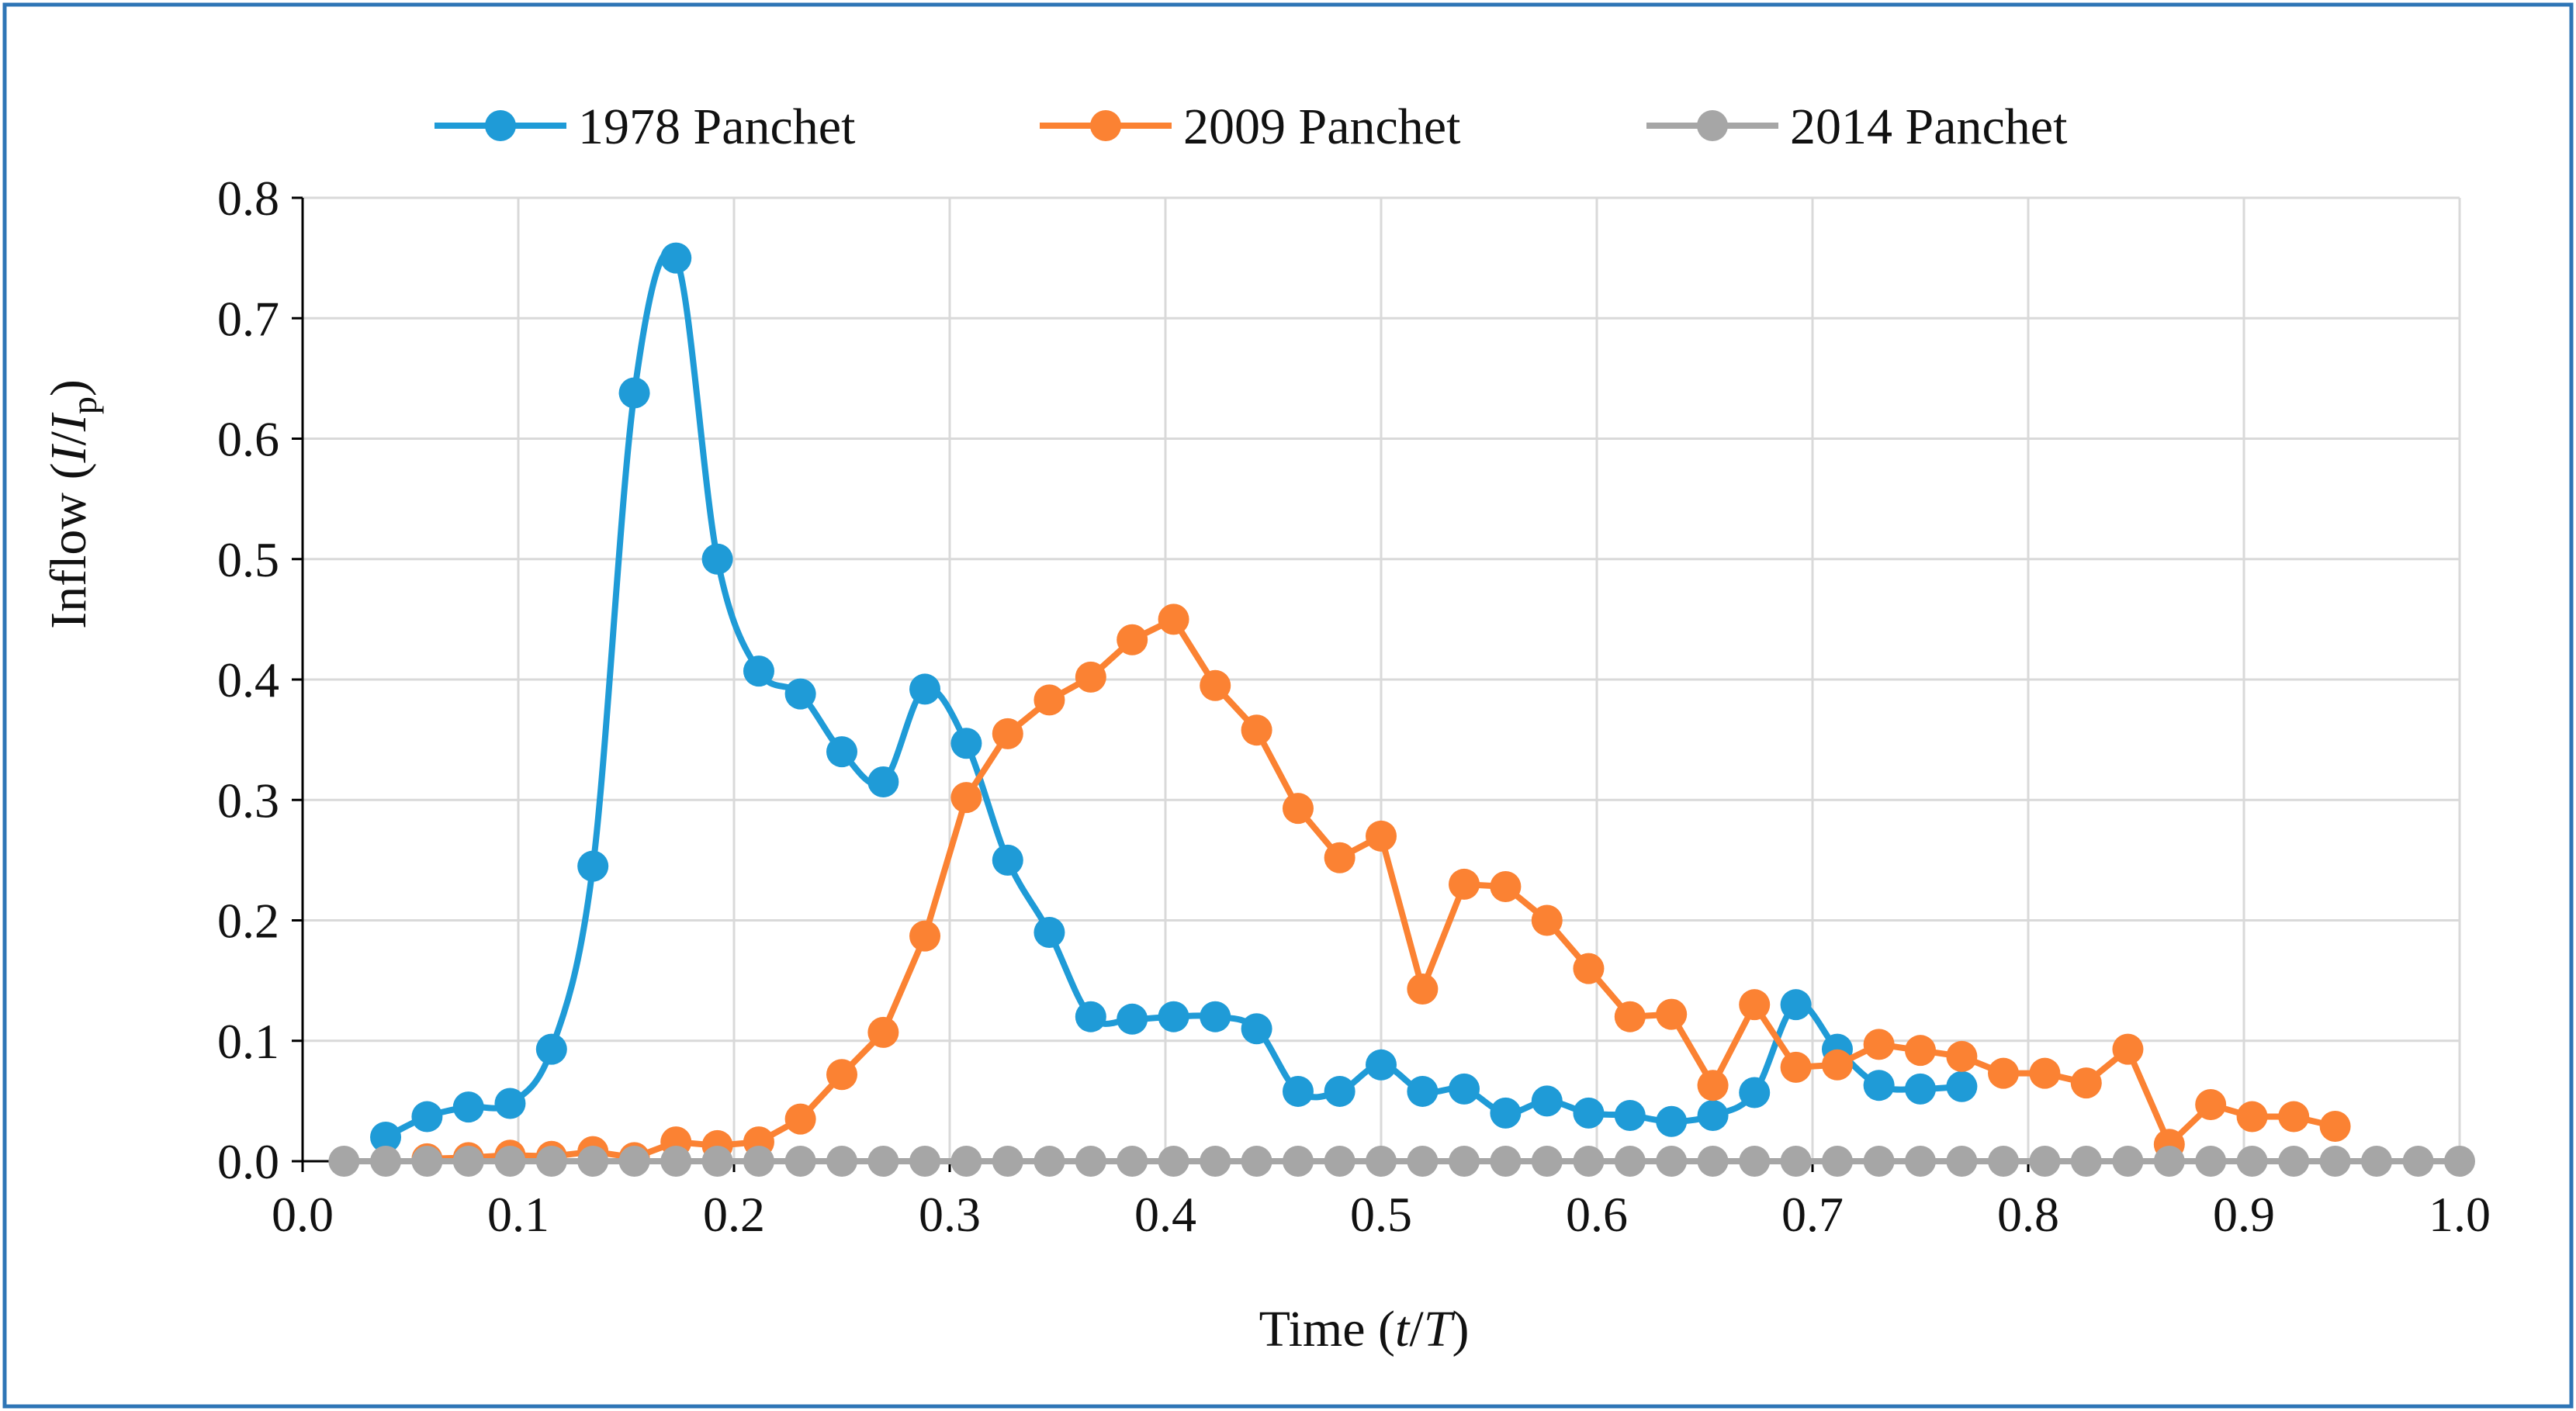 Image resolution: width=2576 pixels, height=1411 pixels. I want to click on y-tick-label: 0.5, so click(248, 559).